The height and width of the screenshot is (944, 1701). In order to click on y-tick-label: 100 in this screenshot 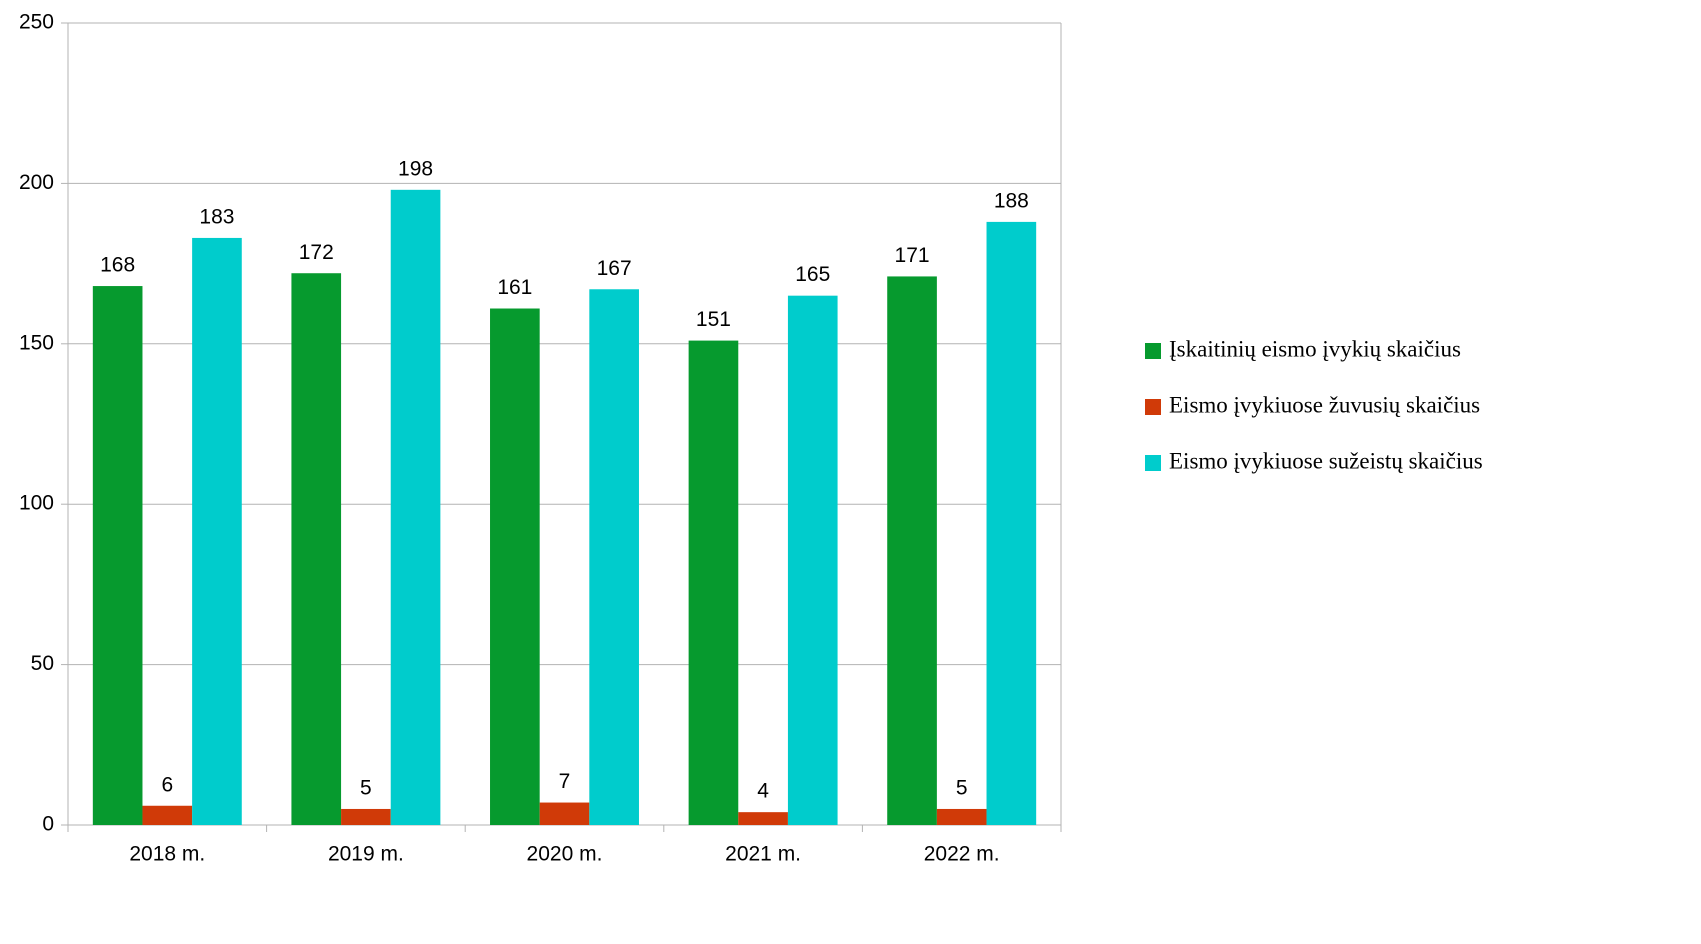, I will do `click(36, 503)`.